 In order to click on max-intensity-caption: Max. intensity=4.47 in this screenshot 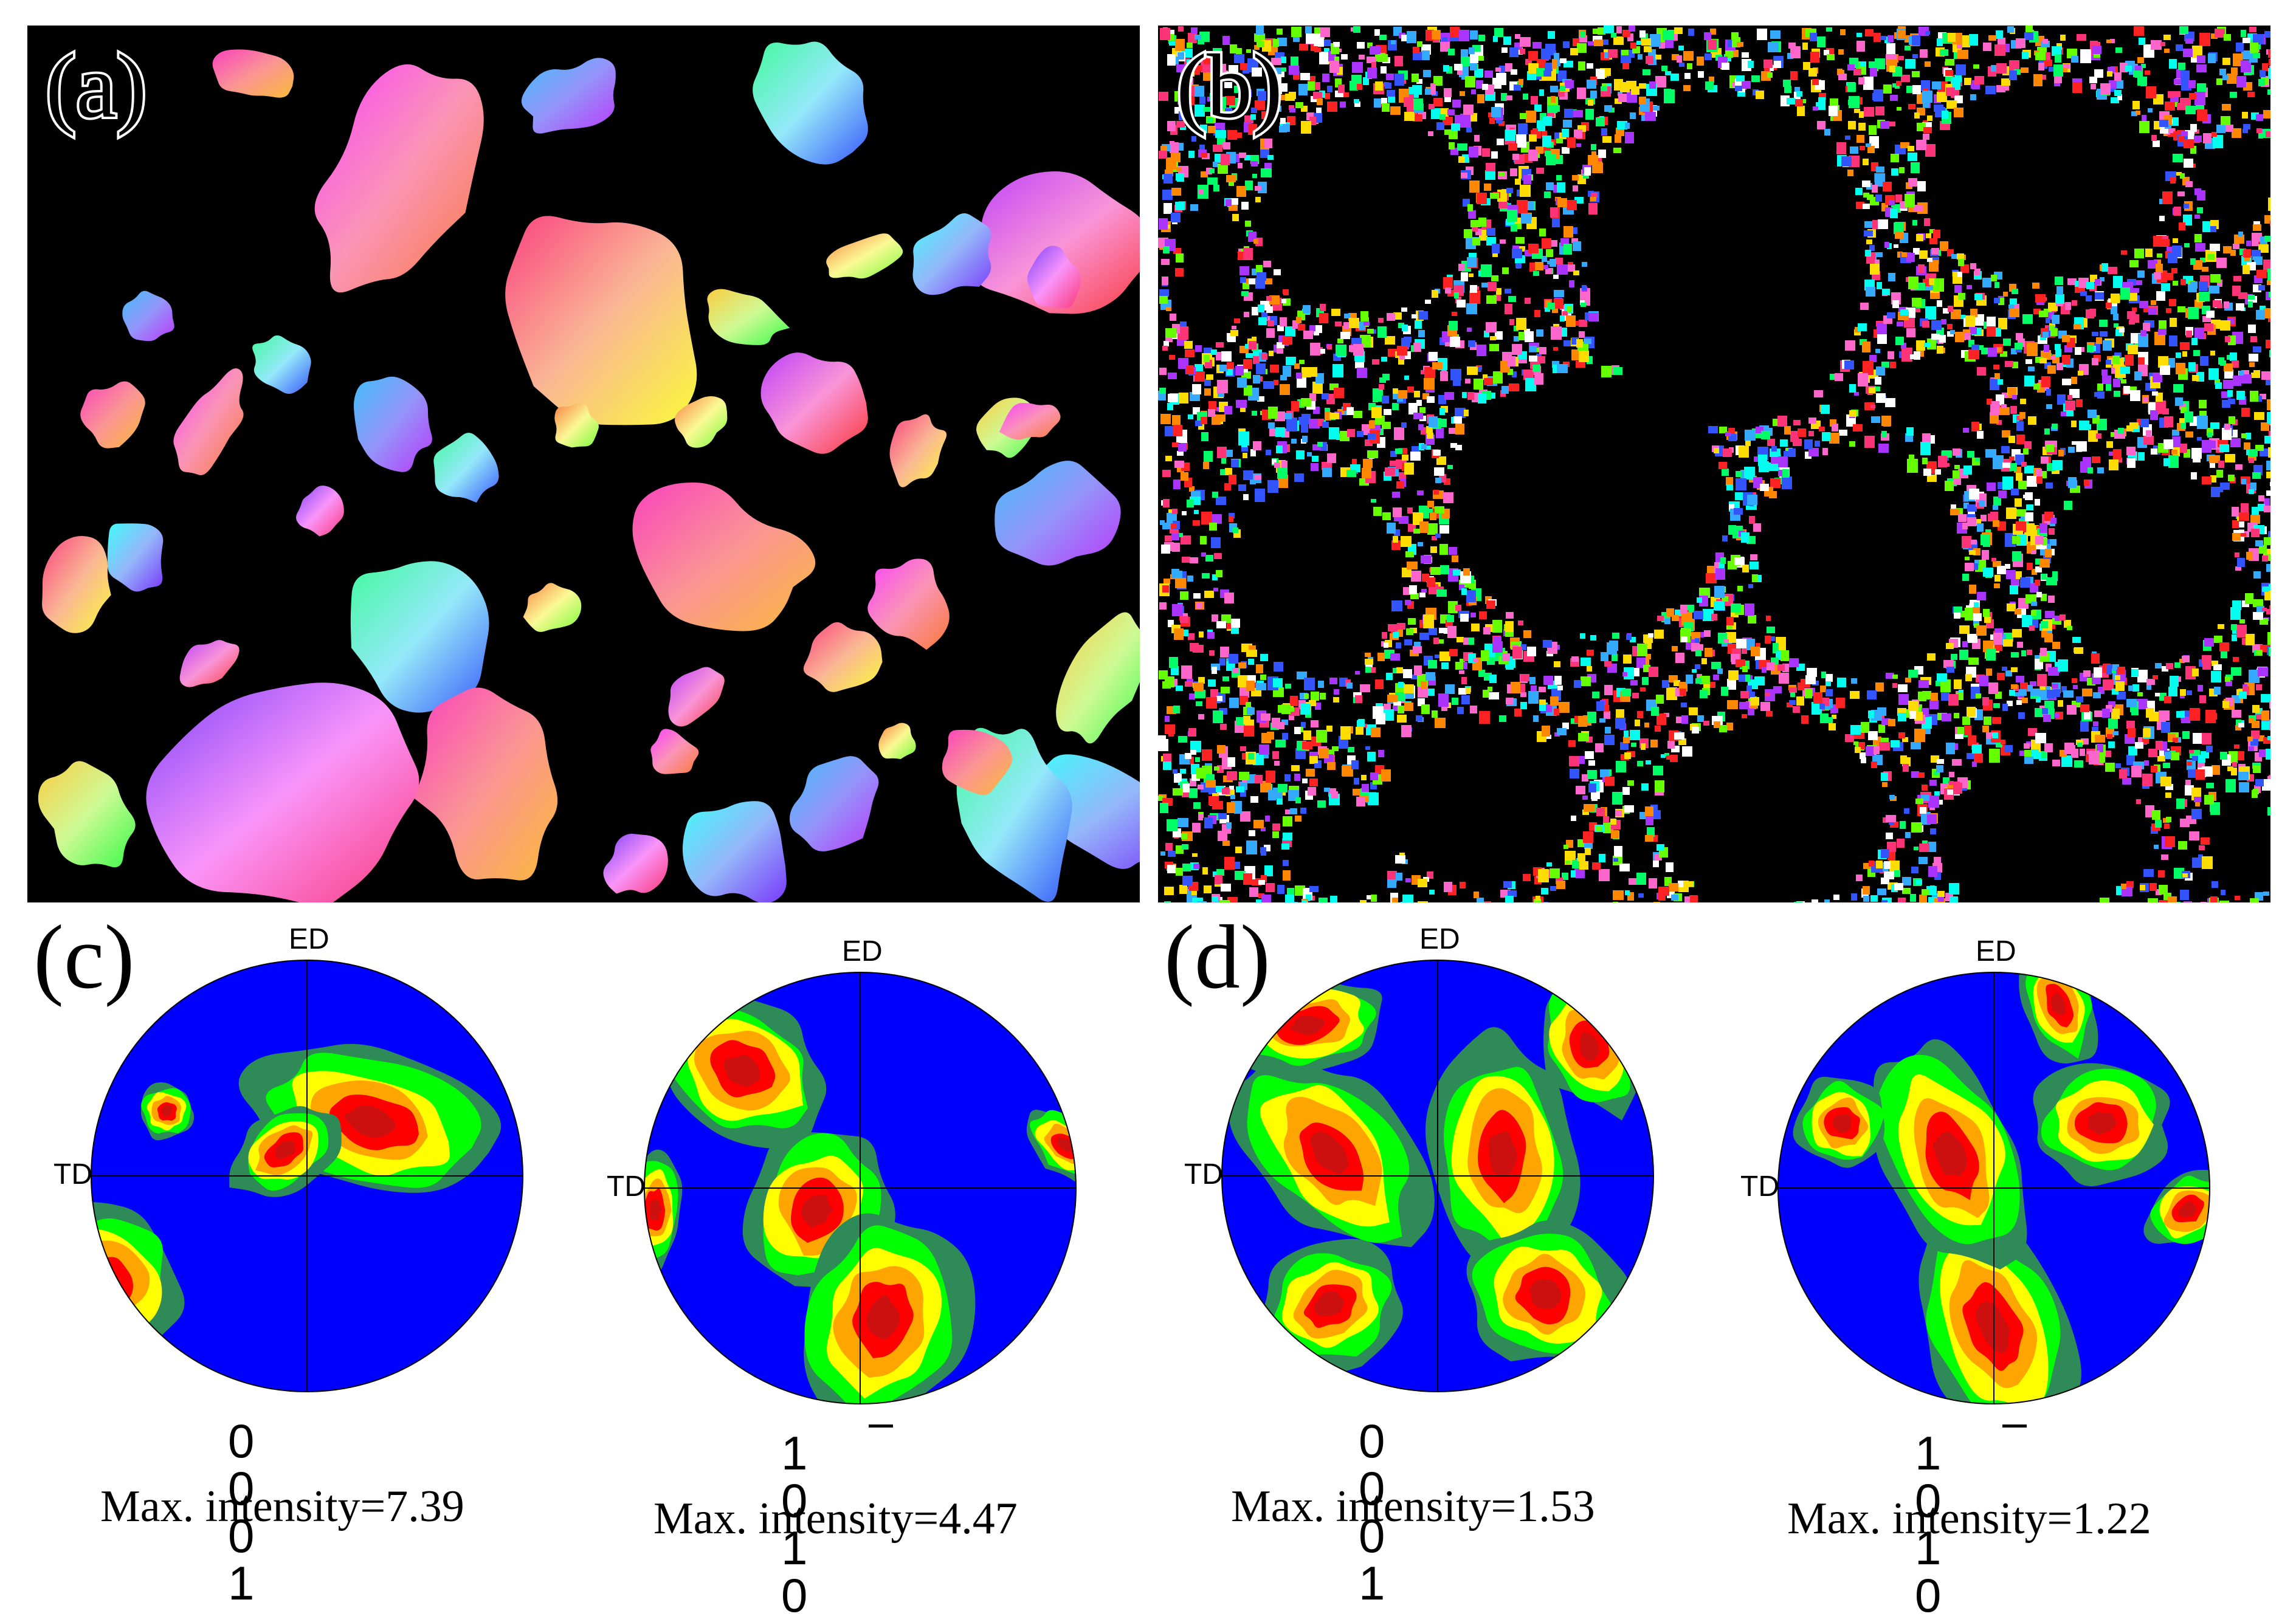, I will do `click(835, 1519)`.